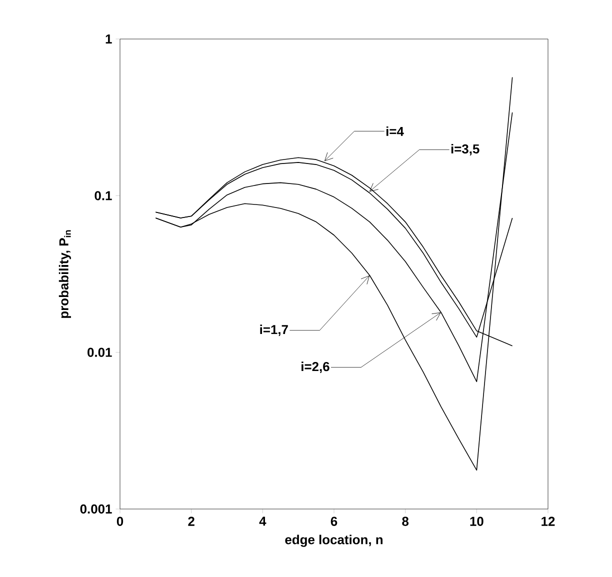  I want to click on x-tick-label: 2, so click(191, 521).